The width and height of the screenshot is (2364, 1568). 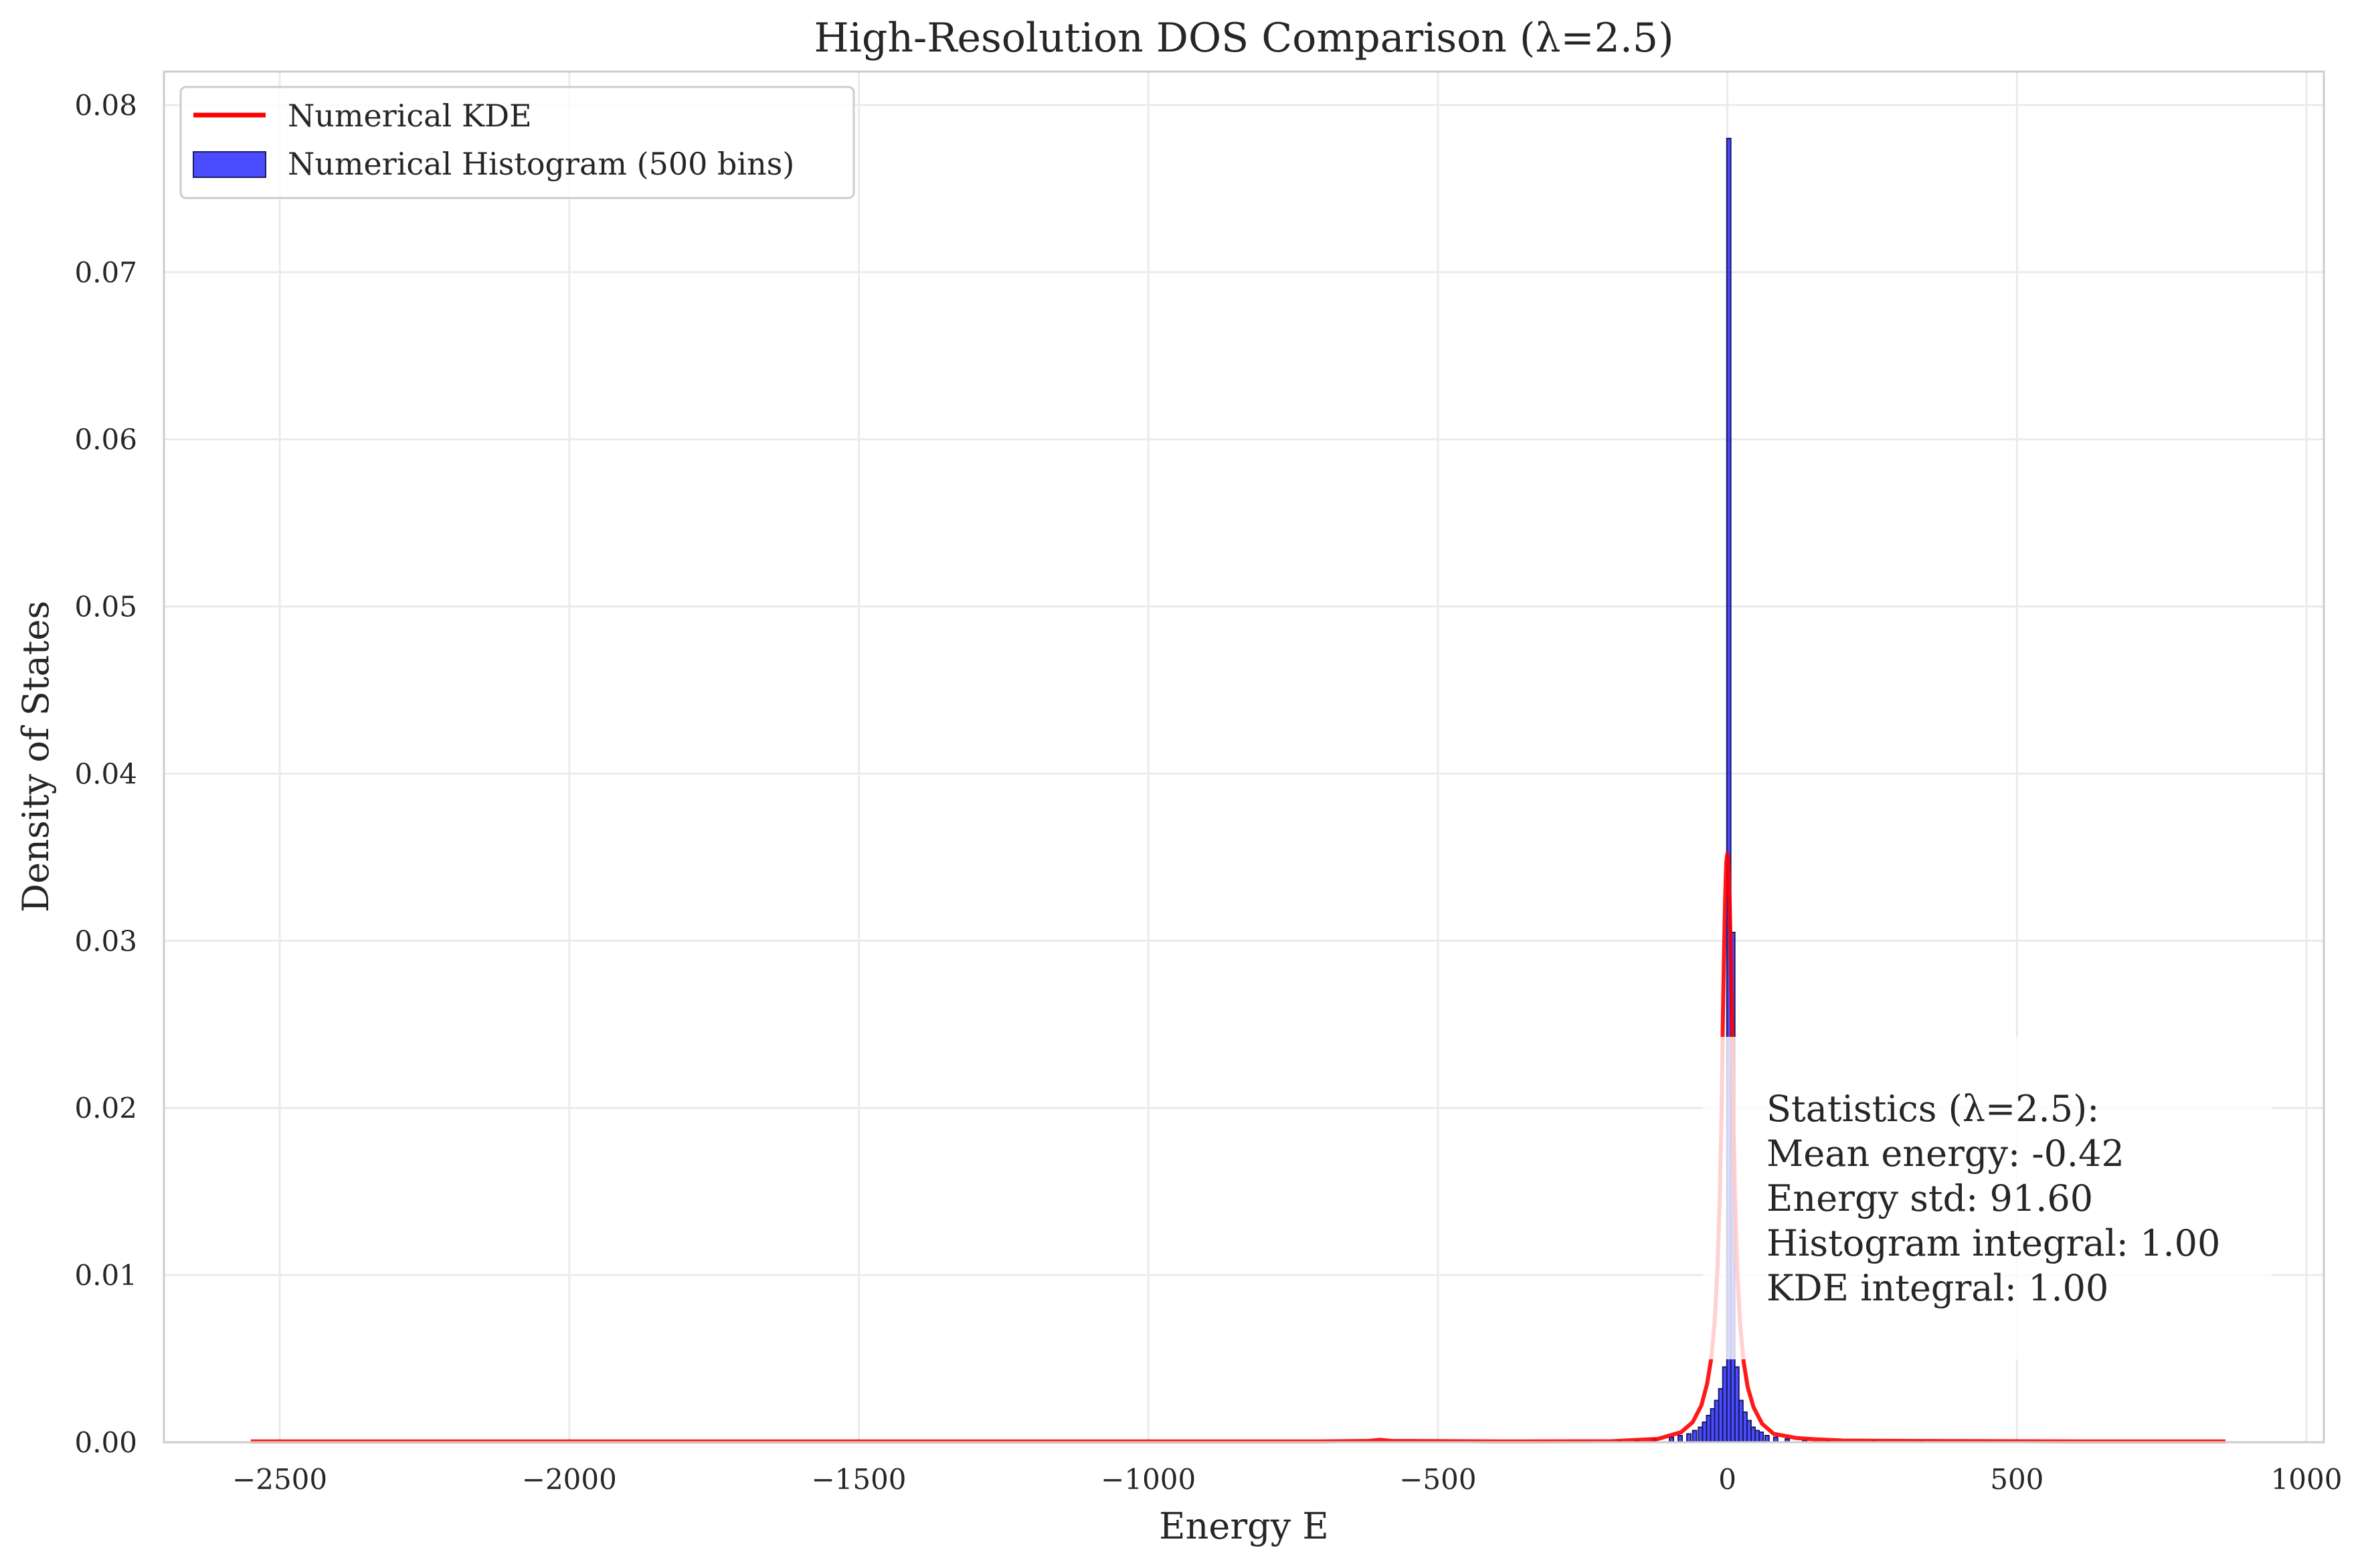 What do you see at coordinates (1932, 1109) in the screenshot?
I see `statistics-line: Statistics (λ=2.5):` at bounding box center [1932, 1109].